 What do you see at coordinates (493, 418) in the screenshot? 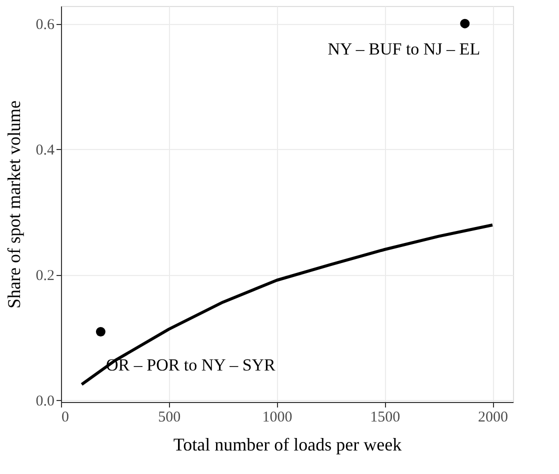
I see `x-tick-label: 2000` at bounding box center [493, 418].